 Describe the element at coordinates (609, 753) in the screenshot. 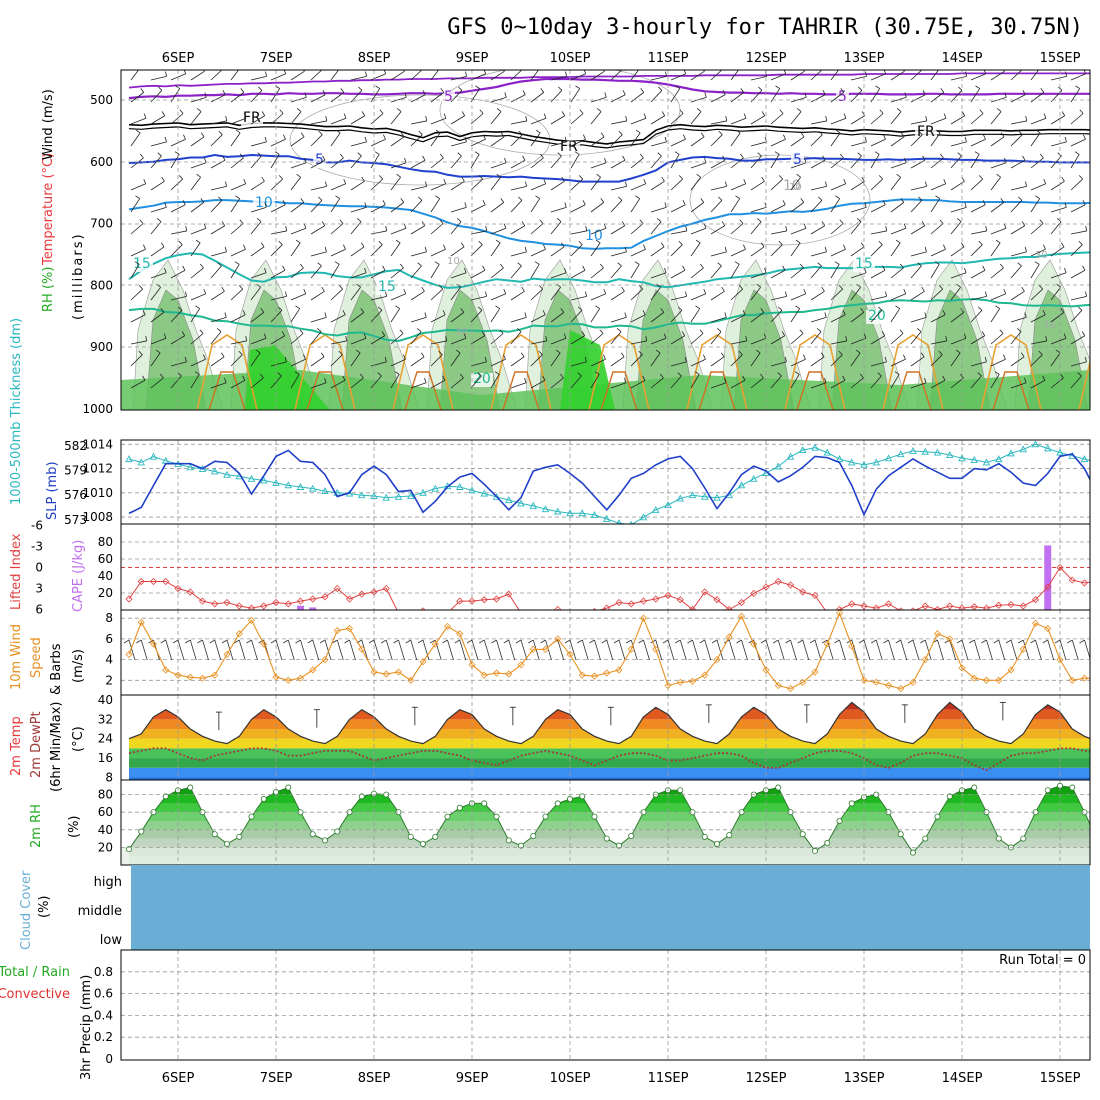

I see `temp-color-band` at that location.